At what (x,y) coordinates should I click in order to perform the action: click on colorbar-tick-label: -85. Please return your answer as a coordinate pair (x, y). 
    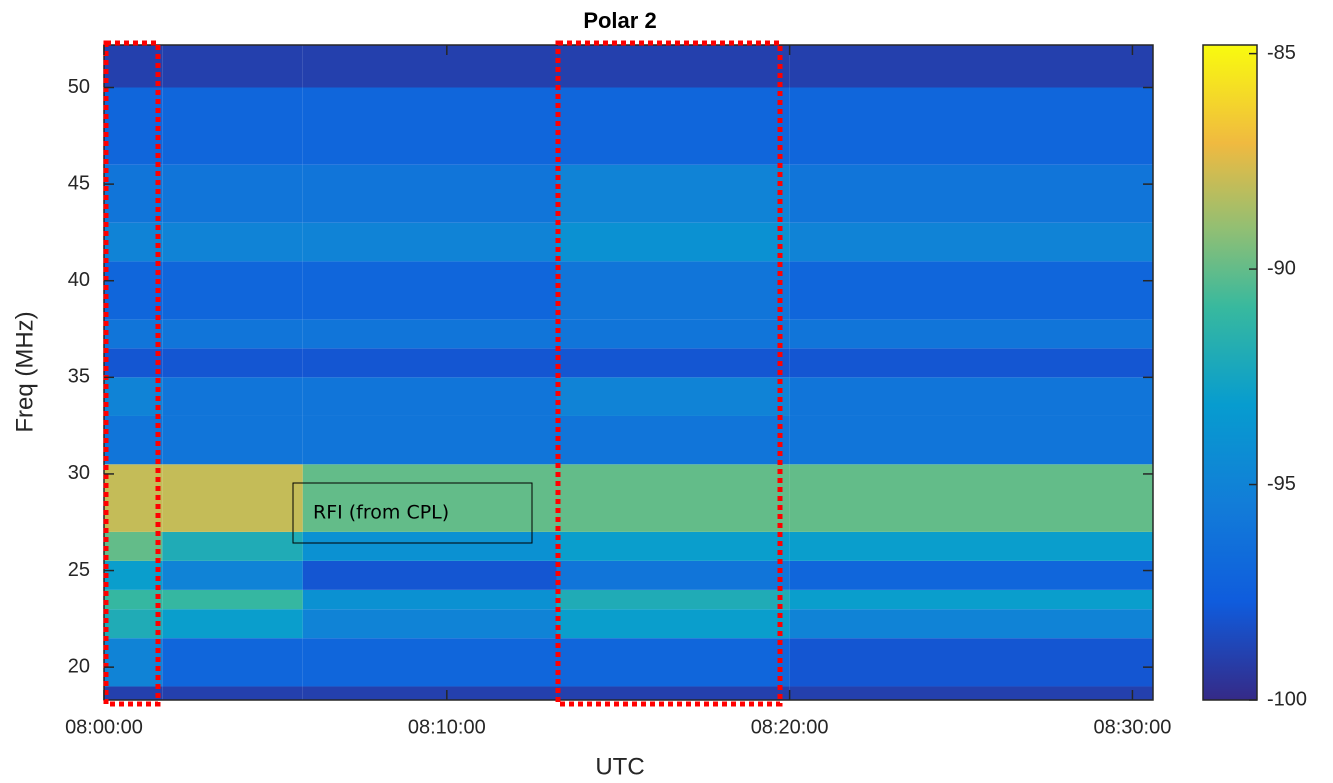
    Looking at the image, I should click on (1281, 53).